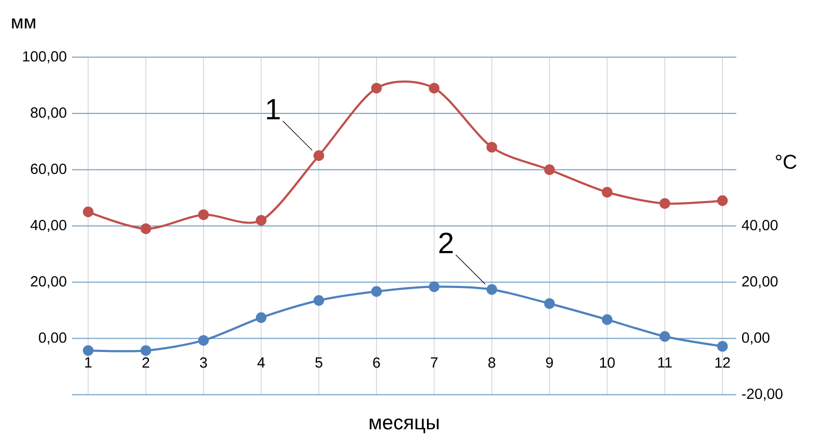  Describe the element at coordinates (273, 109) in the screenshot. I see `annotation: 1` at that location.